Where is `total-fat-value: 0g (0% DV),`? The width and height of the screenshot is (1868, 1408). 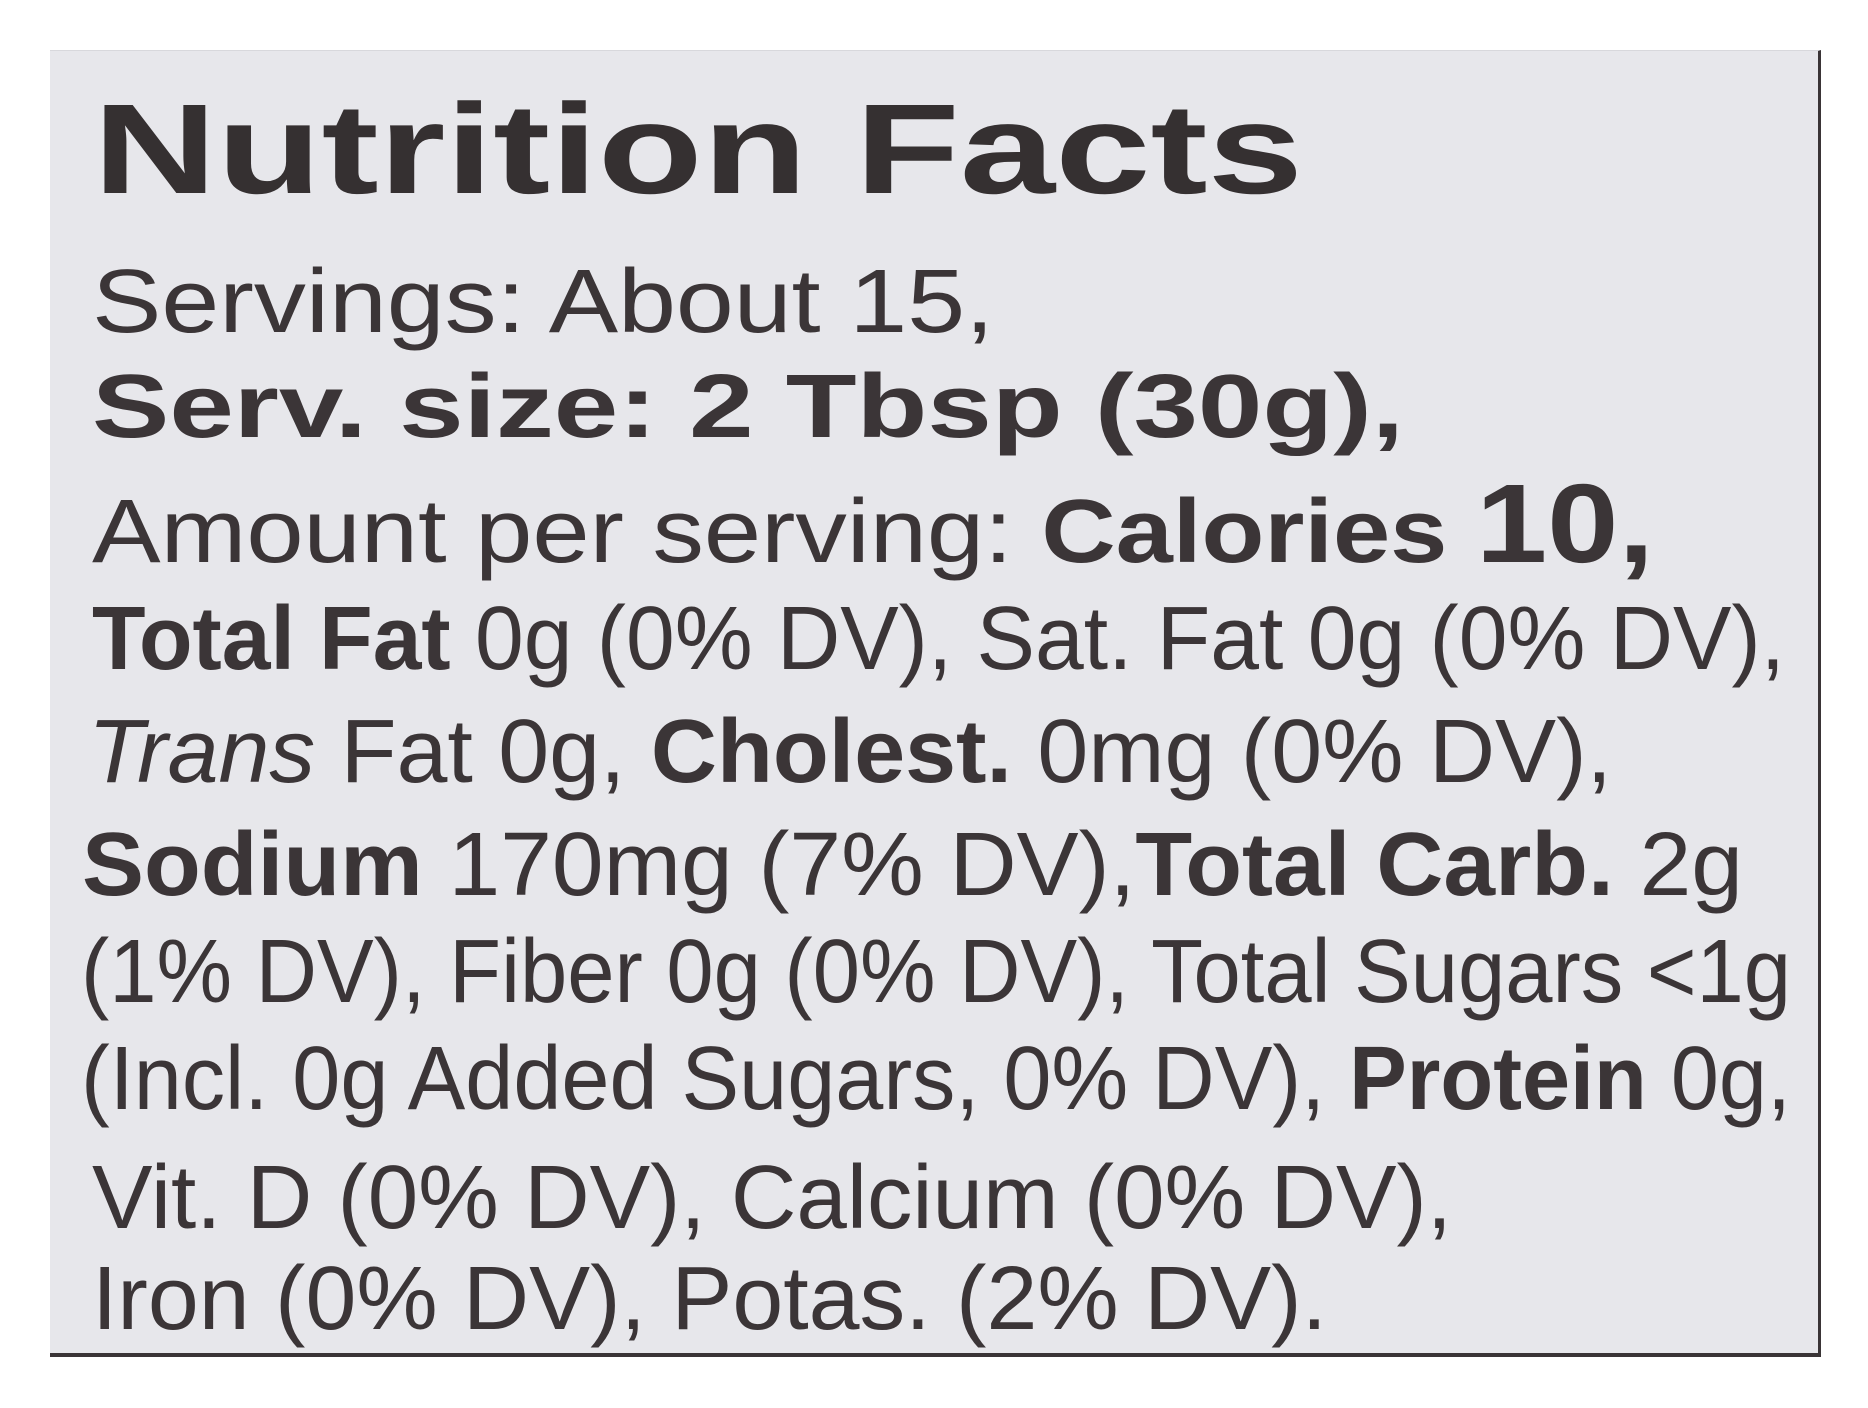
total-fat-value: 0g (0% DV), is located at coordinates (701, 639).